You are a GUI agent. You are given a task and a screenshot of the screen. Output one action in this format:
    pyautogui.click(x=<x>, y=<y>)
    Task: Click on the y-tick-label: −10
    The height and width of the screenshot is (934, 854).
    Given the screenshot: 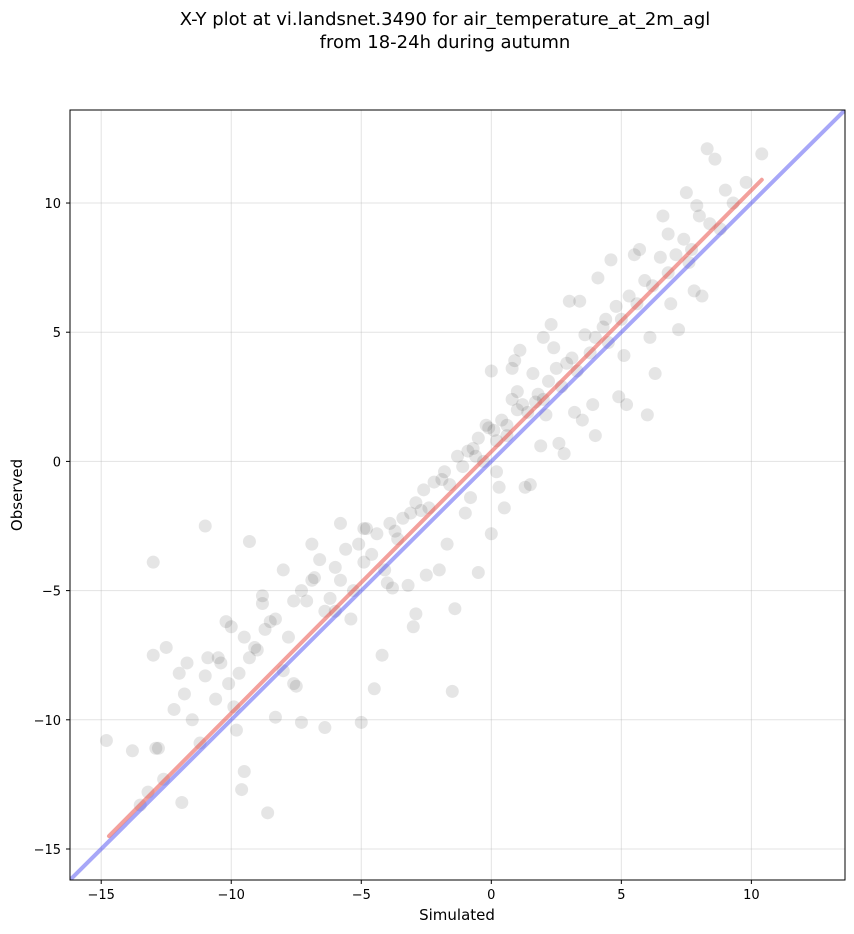 What is the action you would take?
    pyautogui.click(x=47, y=721)
    